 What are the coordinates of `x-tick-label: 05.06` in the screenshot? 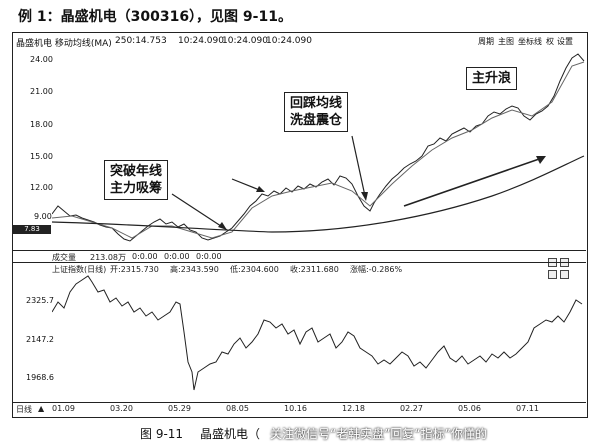 It's located at (469, 408).